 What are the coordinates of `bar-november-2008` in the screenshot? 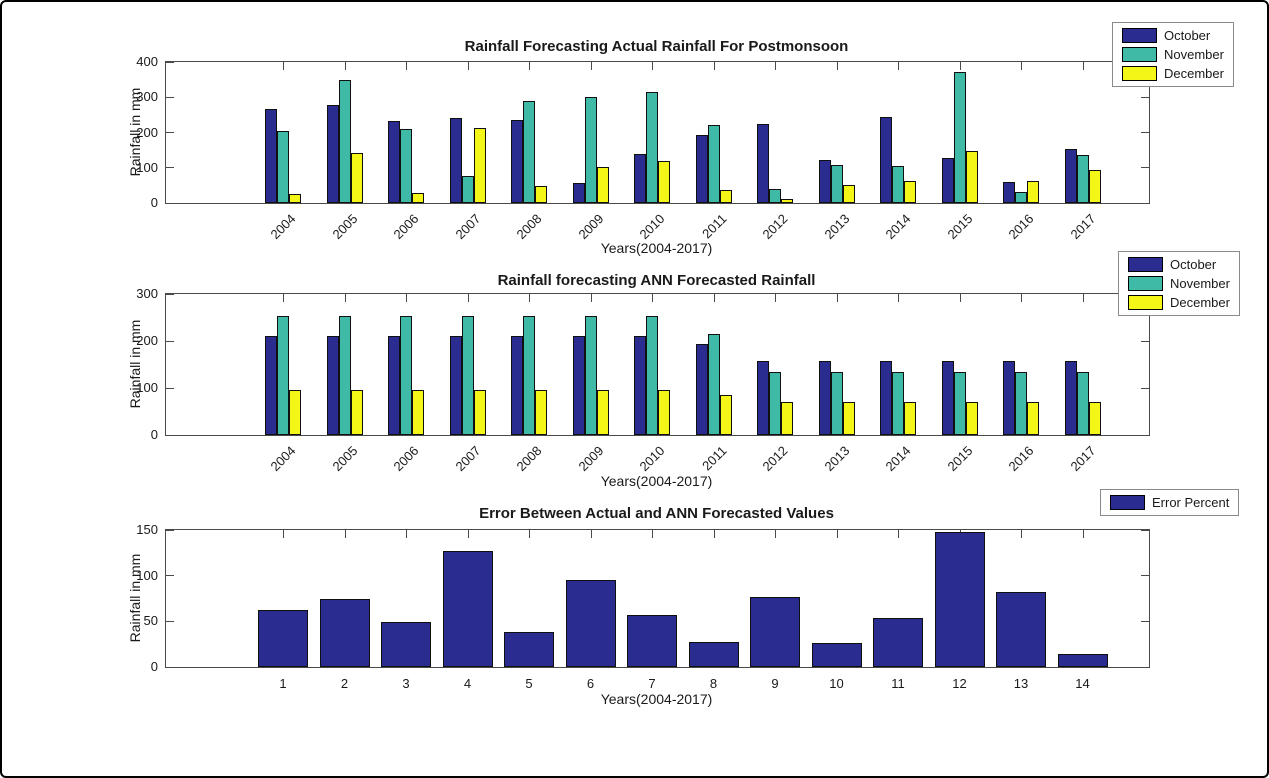 It's located at (529, 375).